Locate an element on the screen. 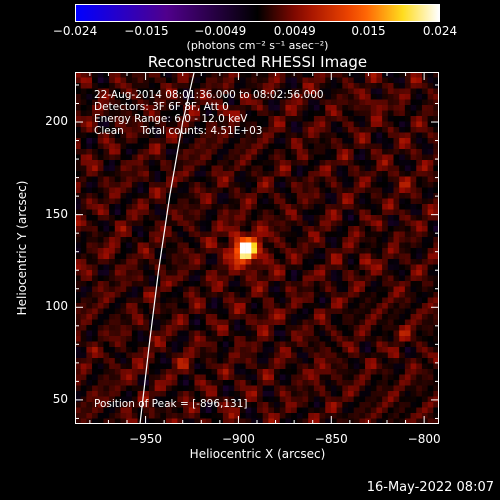 The width and height of the screenshot is (500, 500). x-tick-label: −900 is located at coordinates (238, 439).